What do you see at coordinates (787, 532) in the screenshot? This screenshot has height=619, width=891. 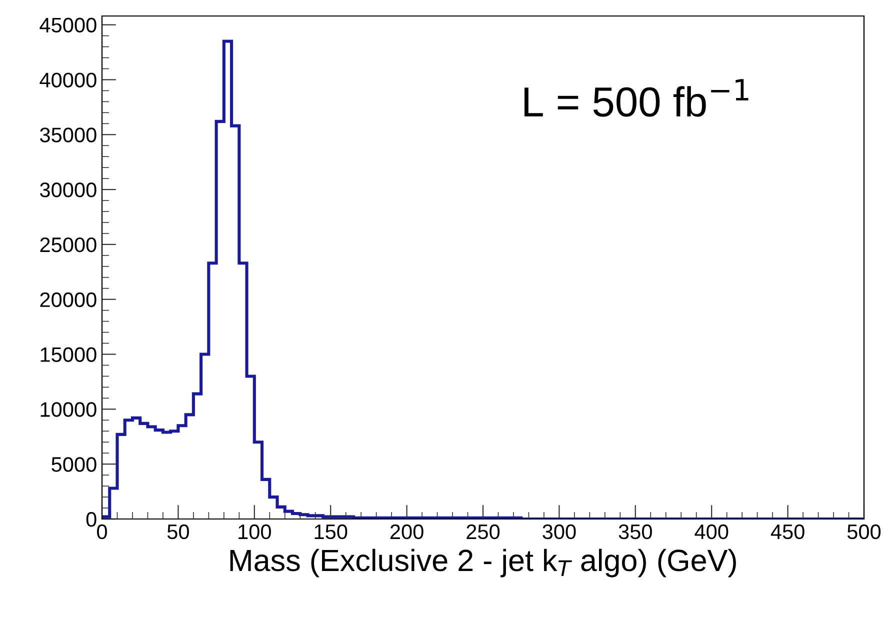 I see `x-tick-label: 450` at bounding box center [787, 532].